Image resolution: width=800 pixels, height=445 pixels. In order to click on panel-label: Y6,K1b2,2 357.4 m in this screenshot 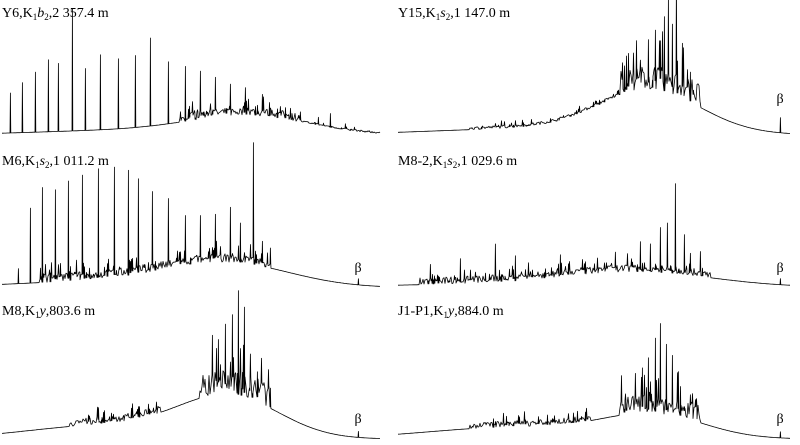, I will do `click(55, 14)`.